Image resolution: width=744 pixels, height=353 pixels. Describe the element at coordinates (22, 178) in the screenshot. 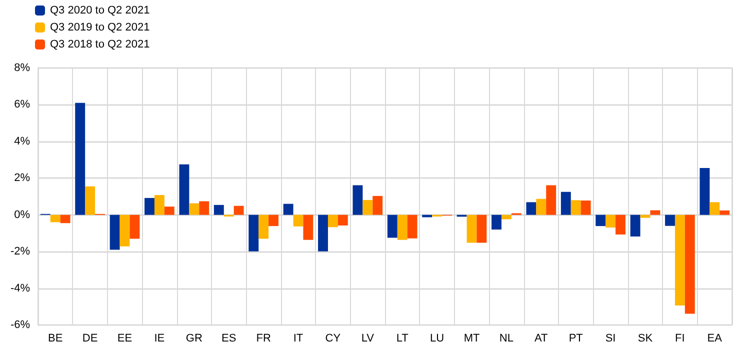

I see `y-tick-label: 2%` at that location.